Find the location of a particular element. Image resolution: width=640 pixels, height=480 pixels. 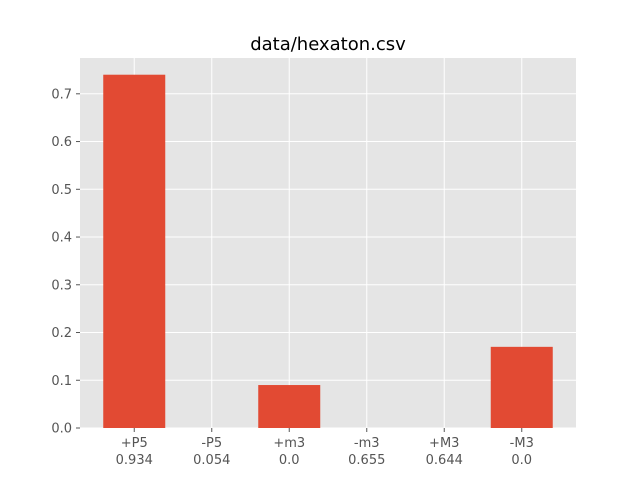

x-tick-label: +m3 is located at coordinates (289, 443).